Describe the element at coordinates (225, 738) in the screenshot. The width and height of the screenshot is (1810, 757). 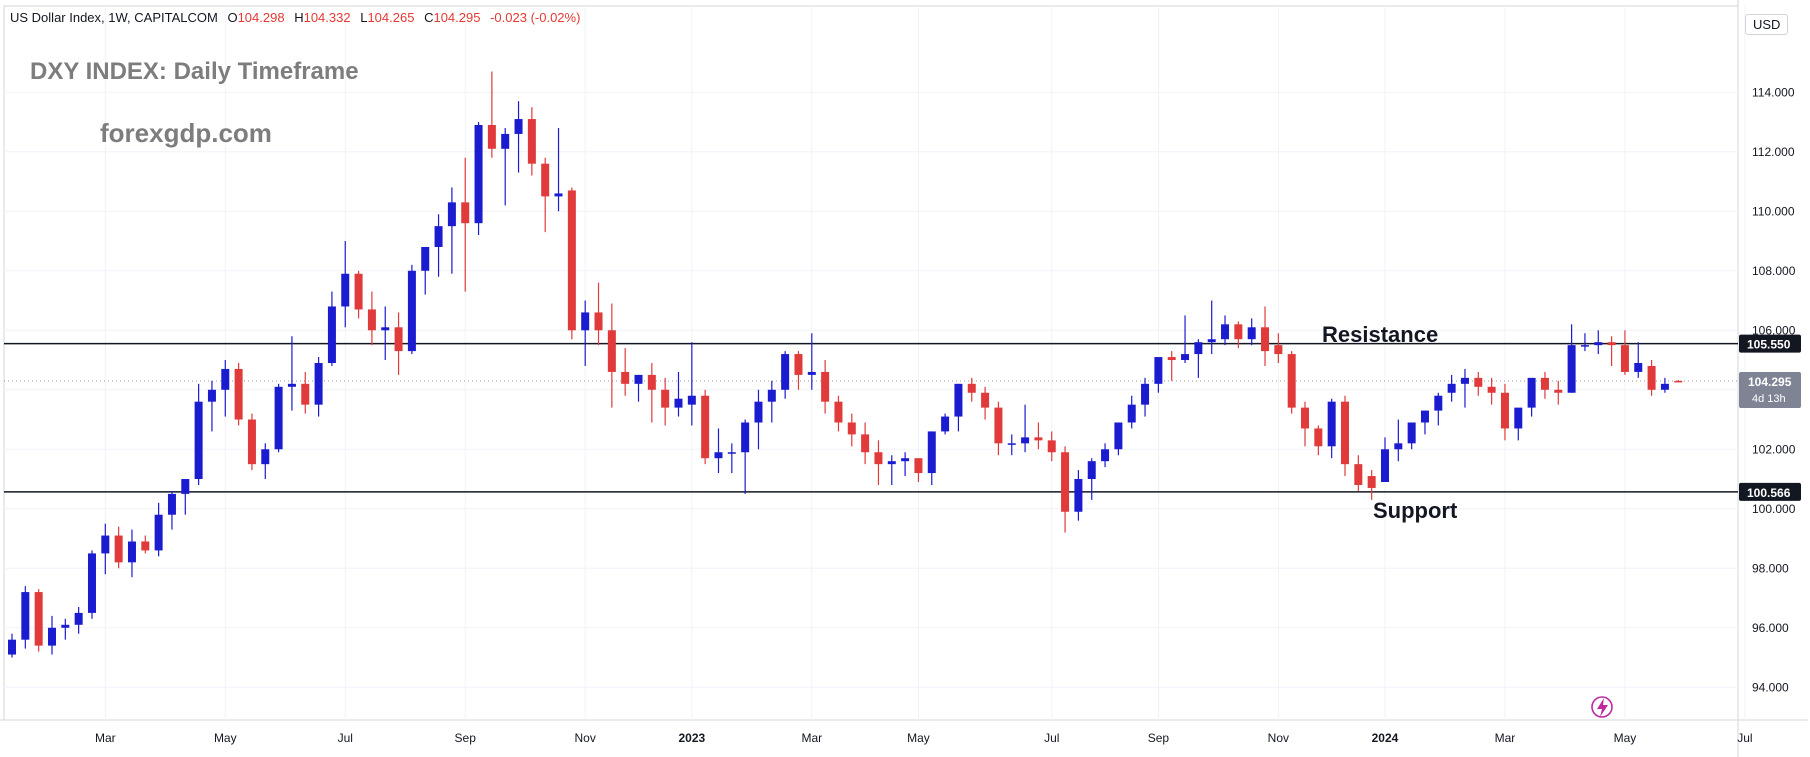
I see `x-tick-label: May` at that location.